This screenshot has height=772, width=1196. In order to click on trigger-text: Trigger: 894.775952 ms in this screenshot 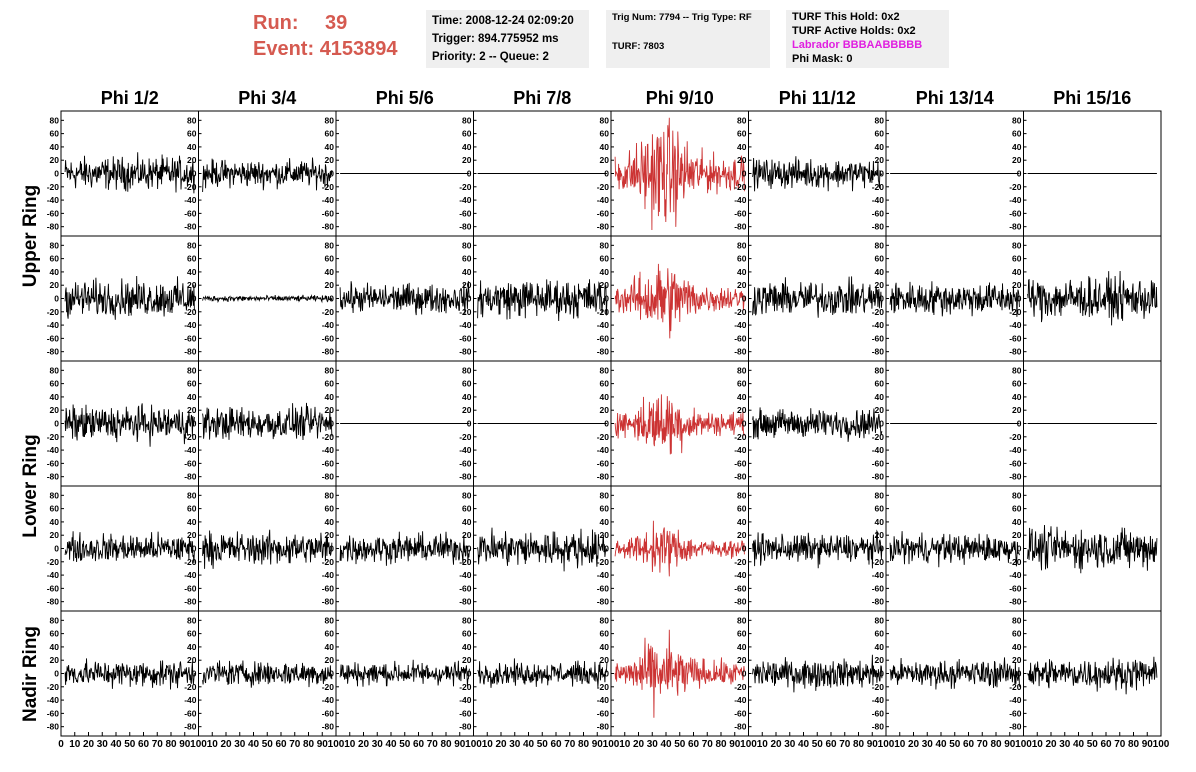, I will do `click(495, 39)`.